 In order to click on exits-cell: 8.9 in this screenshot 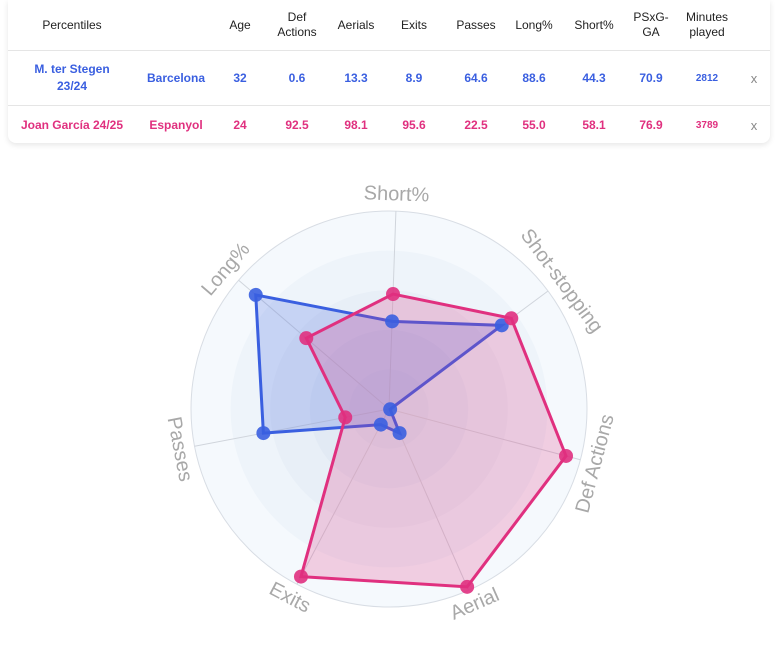, I will do `click(414, 78)`.